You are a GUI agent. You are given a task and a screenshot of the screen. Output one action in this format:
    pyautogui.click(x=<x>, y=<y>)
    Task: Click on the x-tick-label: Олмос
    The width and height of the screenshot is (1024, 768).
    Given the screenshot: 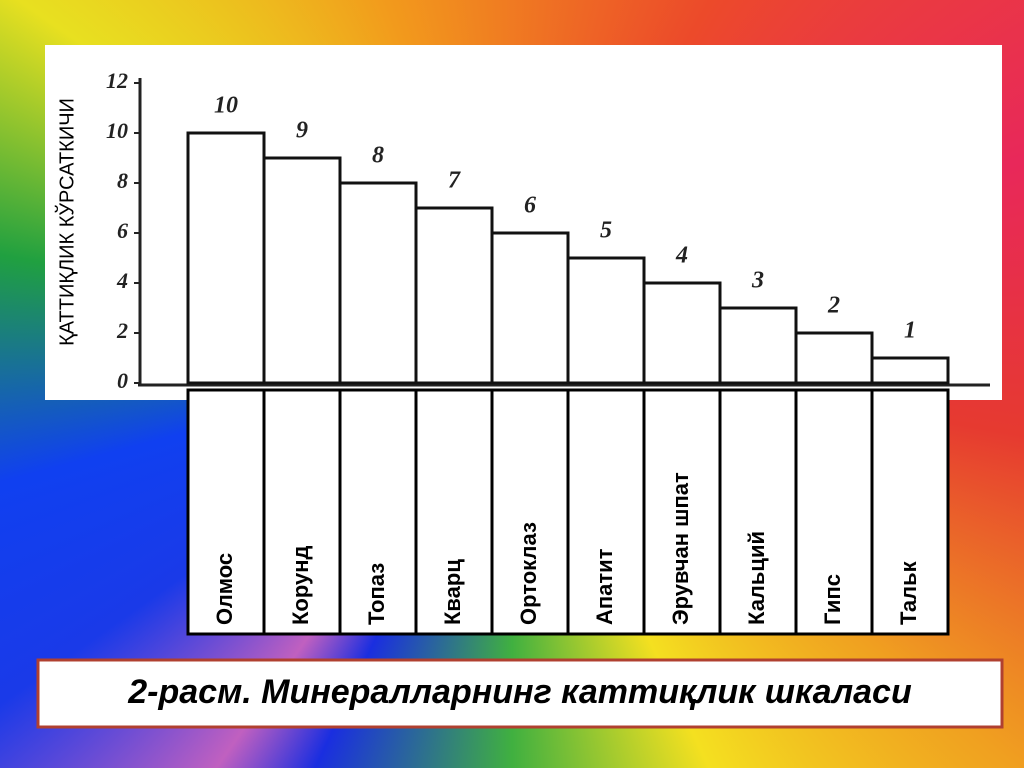 What is the action you would take?
    pyautogui.click(x=224, y=589)
    